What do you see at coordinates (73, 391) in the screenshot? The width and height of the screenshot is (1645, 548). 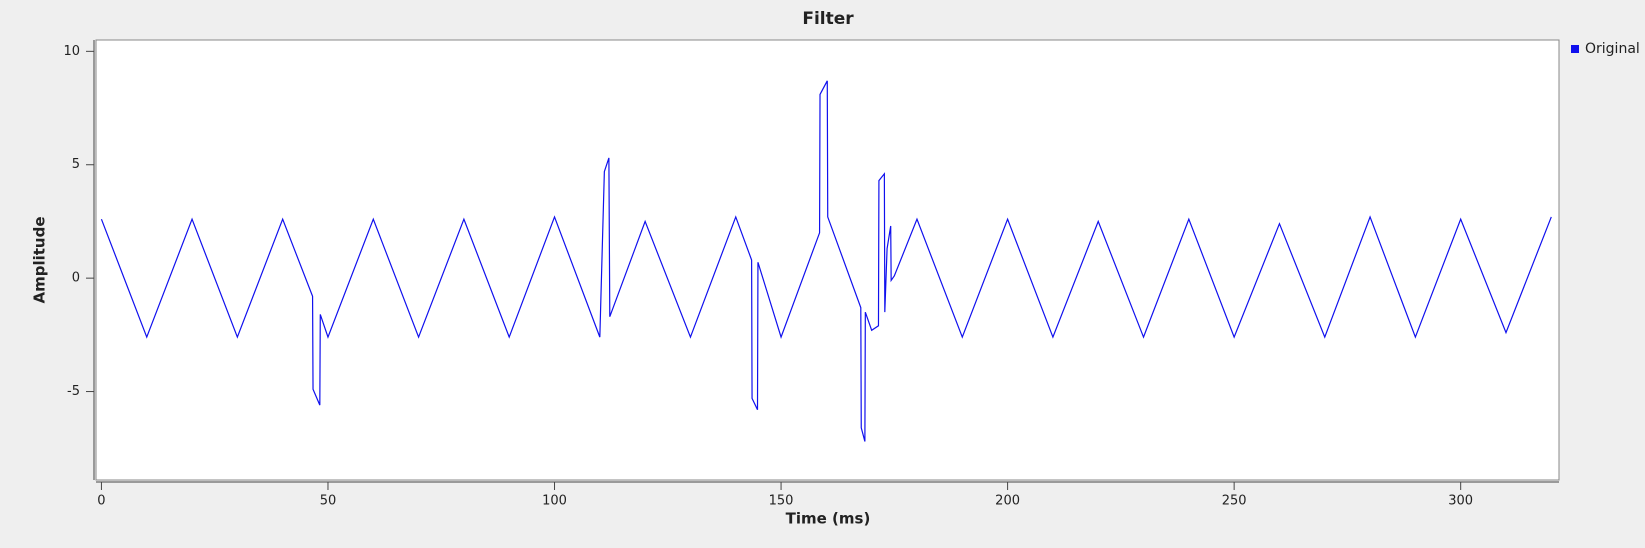 I see `y-tick-label: -5` at bounding box center [73, 391].